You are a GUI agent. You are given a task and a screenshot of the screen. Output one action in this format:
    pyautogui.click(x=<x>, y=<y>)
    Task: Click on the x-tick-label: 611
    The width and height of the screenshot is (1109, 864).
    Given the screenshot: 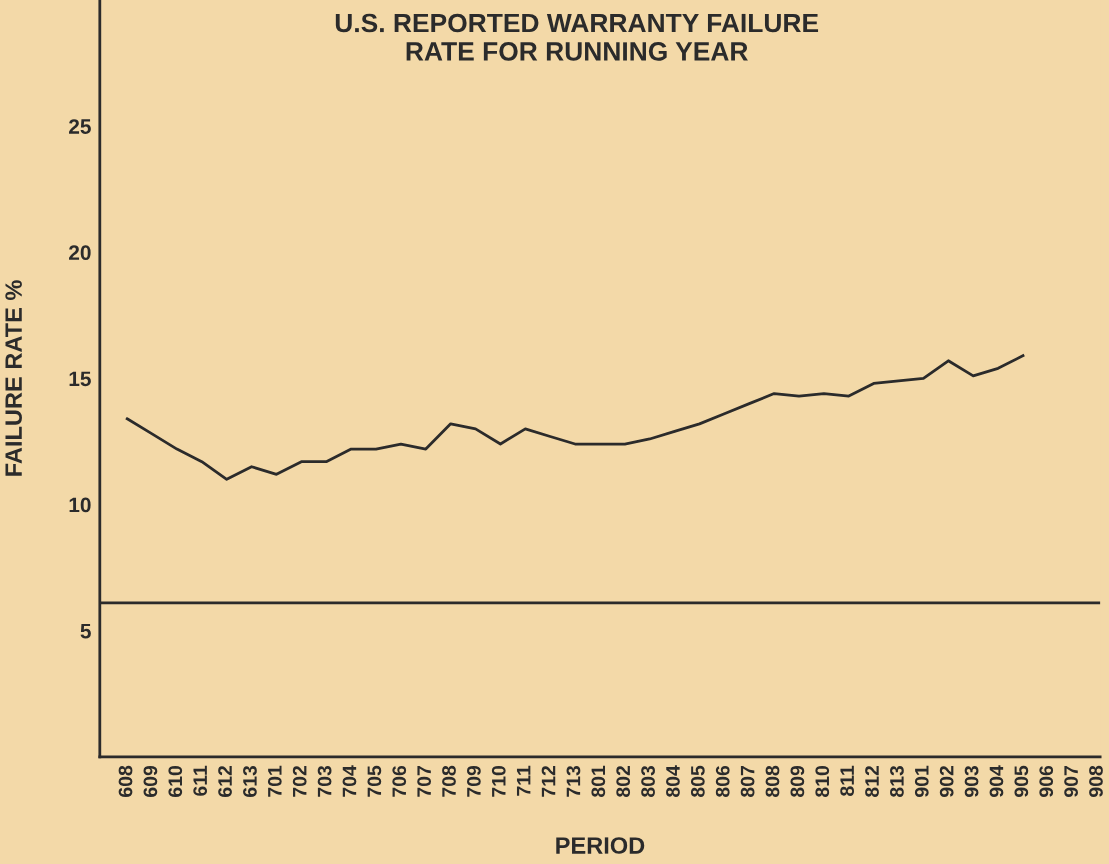 What is the action you would take?
    pyautogui.click(x=200, y=780)
    